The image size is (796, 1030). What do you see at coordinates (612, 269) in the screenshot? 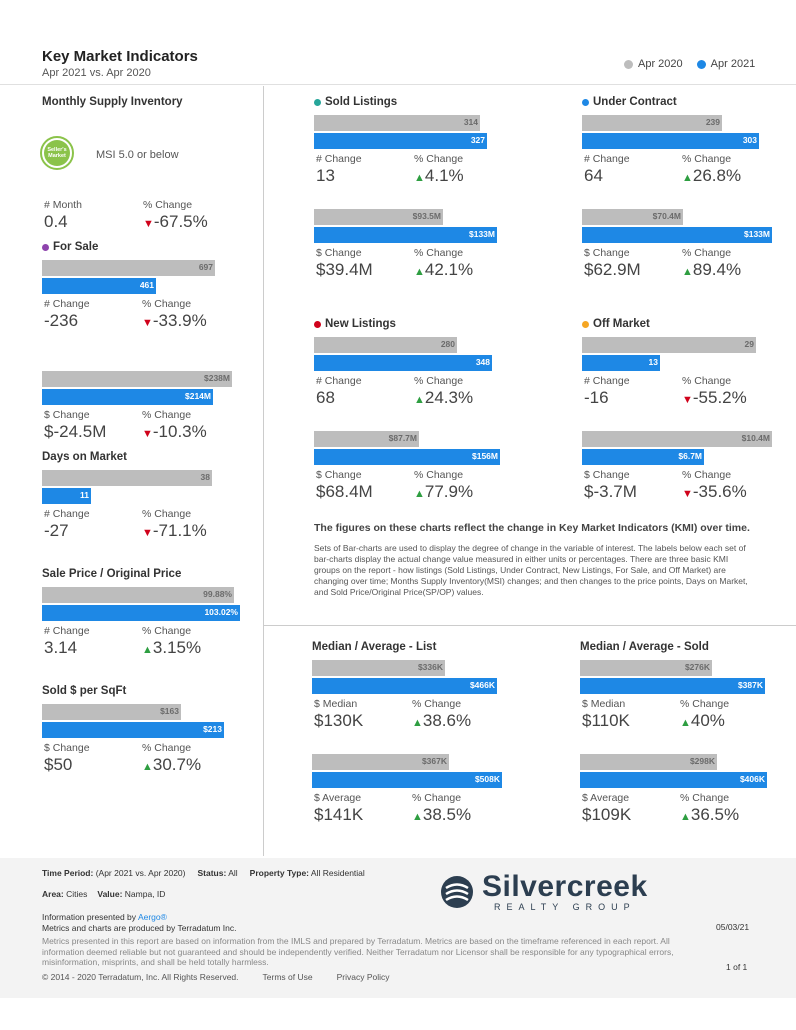
I see `under-dollar-change-value: $62.9M` at bounding box center [612, 269].